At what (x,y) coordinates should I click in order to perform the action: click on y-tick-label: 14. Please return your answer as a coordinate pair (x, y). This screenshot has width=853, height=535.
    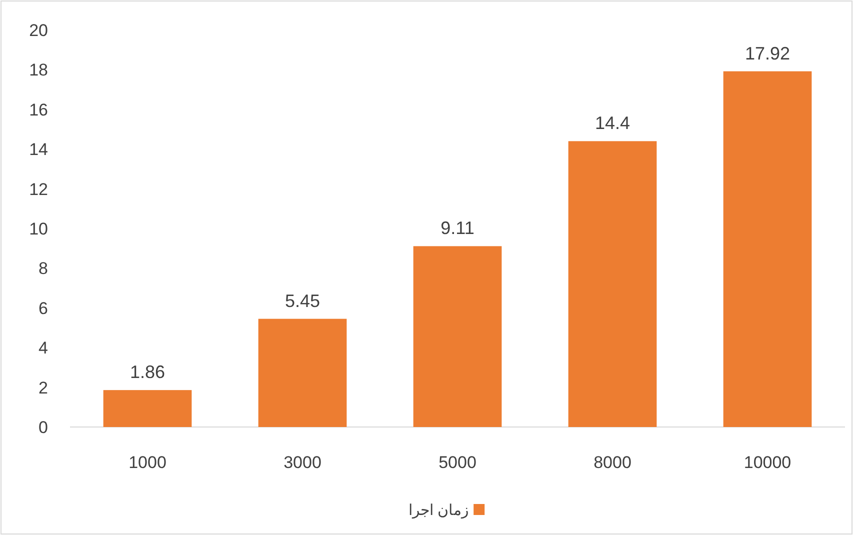
    Looking at the image, I should click on (38, 150).